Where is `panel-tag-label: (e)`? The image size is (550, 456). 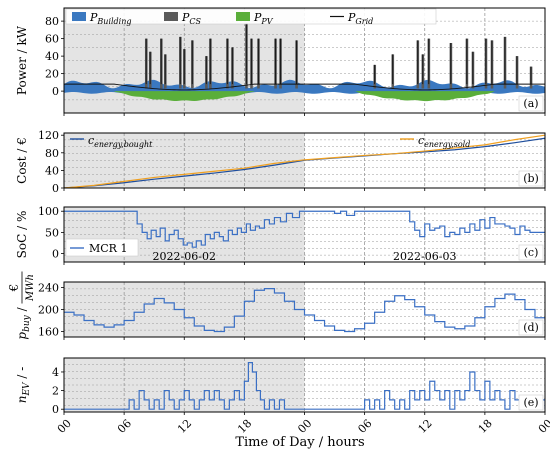
panel-tag-label: (e) is located at coordinates (530, 402).